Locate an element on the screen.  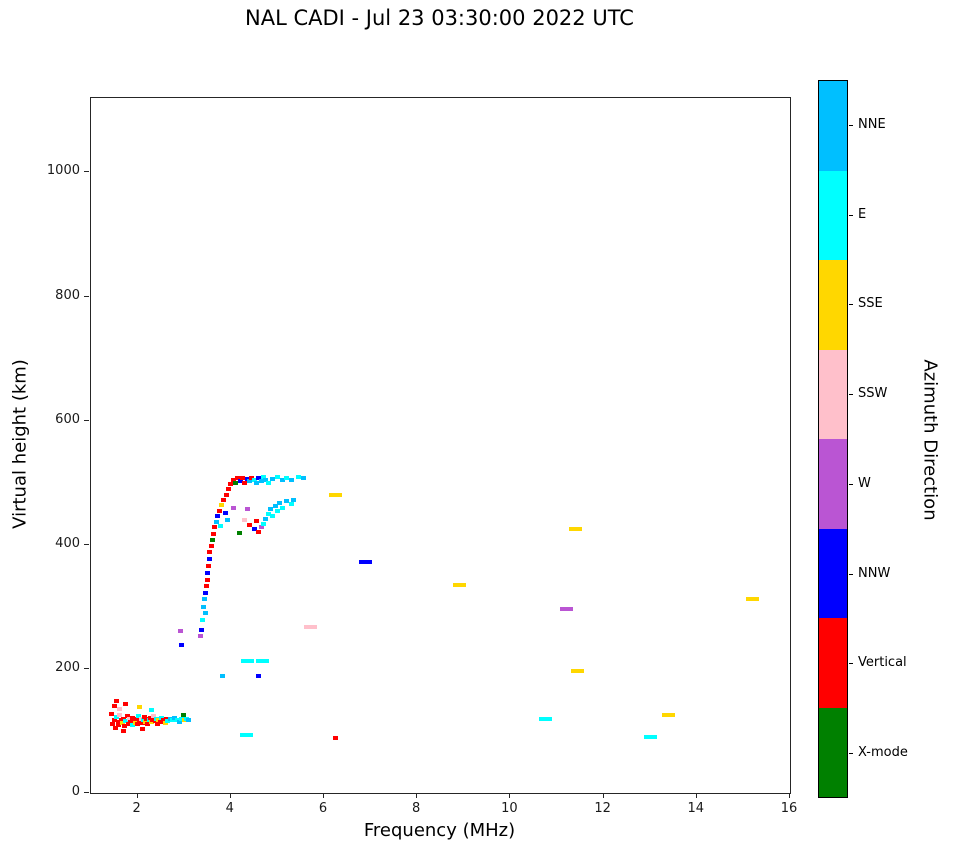
colorbar-segment-ssw is located at coordinates (833, 394).